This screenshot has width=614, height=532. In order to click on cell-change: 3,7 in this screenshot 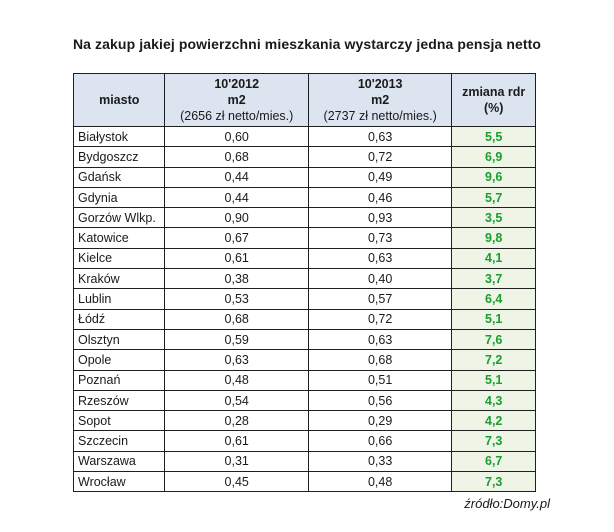, I will do `click(493, 279)`.